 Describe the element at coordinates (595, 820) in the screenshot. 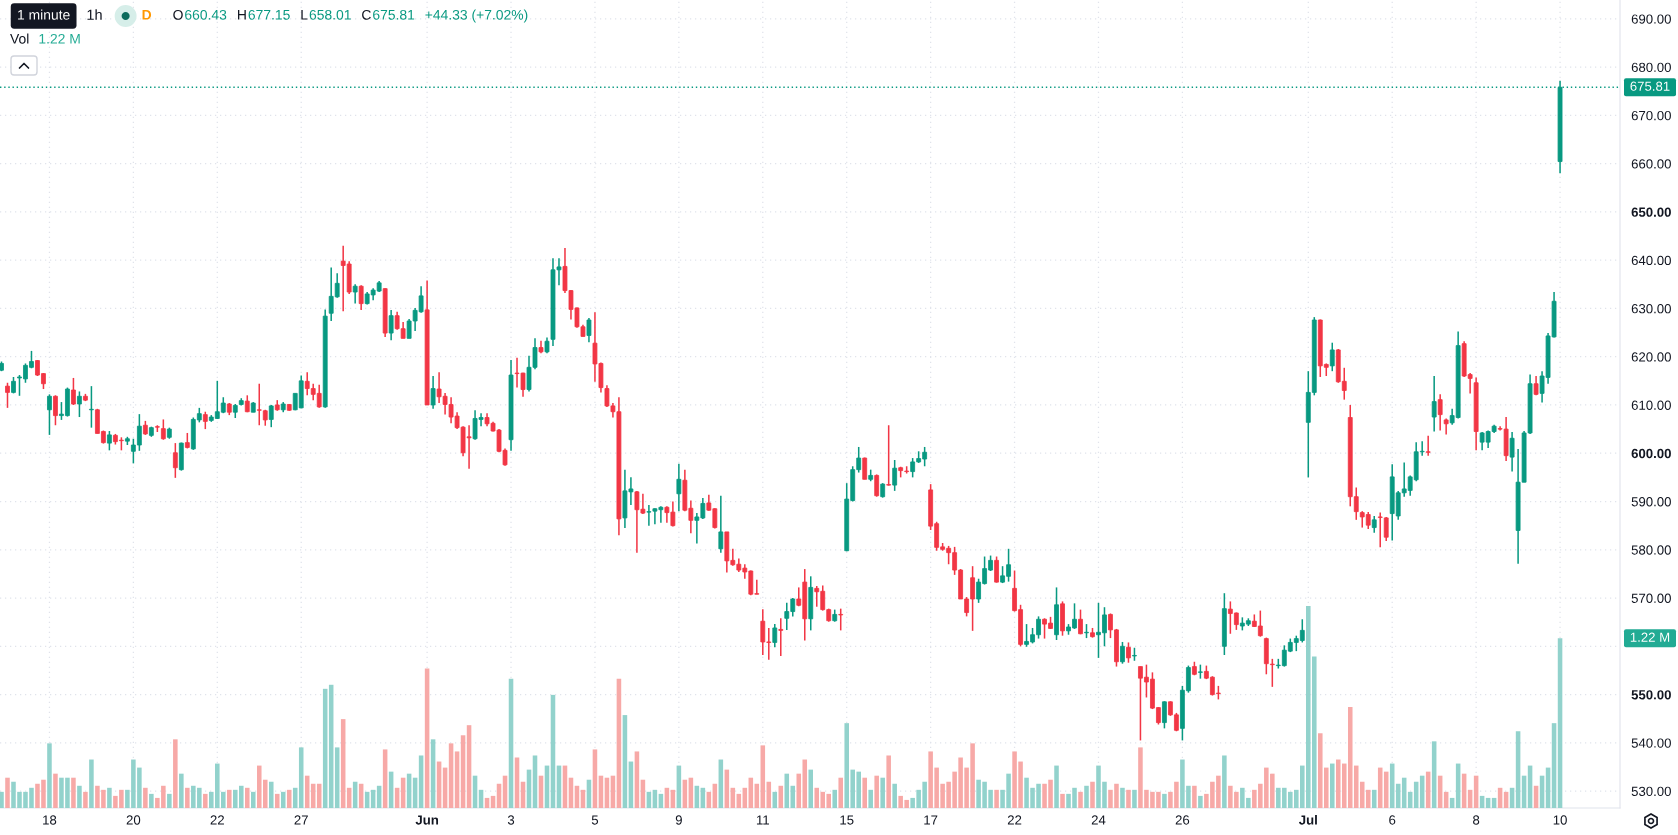

I see `x-tick-label: 5` at that location.